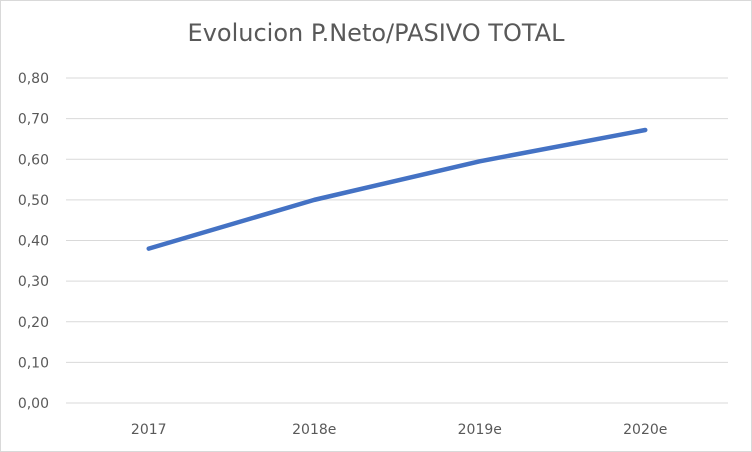  I want to click on x-tick-label: 2017, so click(149, 430).